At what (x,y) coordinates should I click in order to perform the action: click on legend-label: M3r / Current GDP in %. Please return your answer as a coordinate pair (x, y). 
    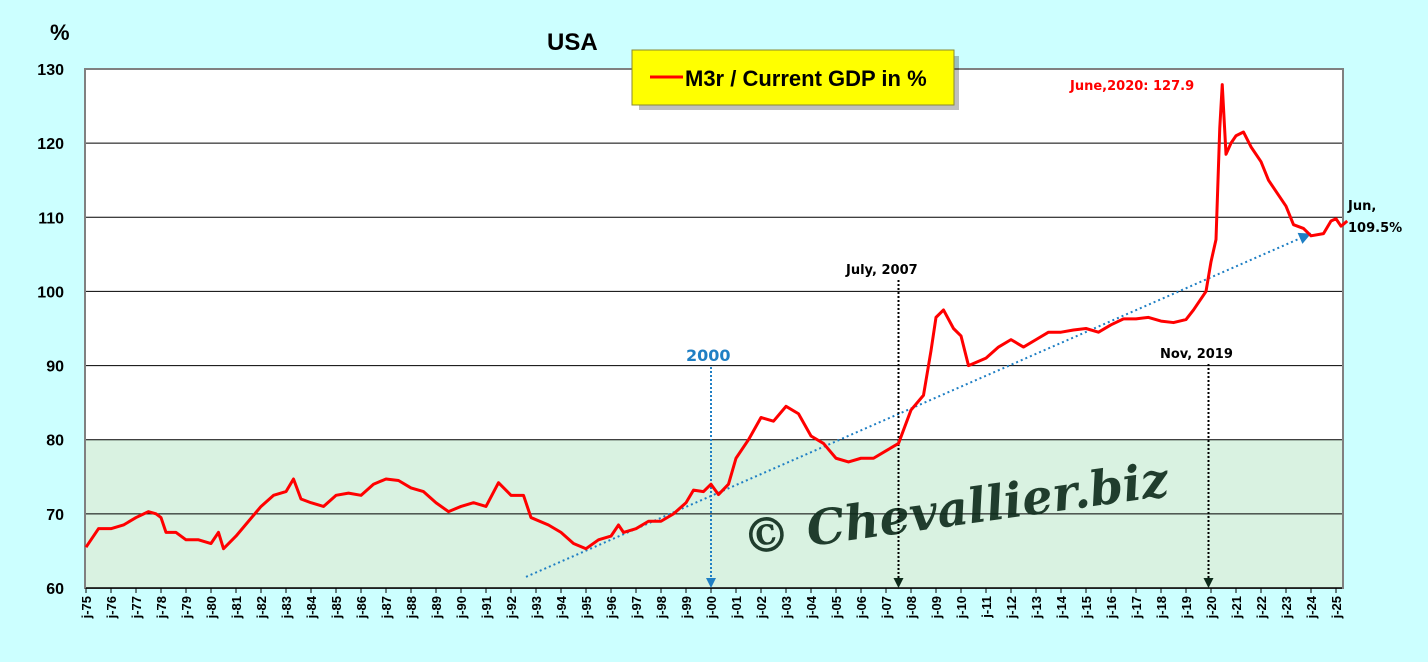
    Looking at the image, I should click on (806, 78).